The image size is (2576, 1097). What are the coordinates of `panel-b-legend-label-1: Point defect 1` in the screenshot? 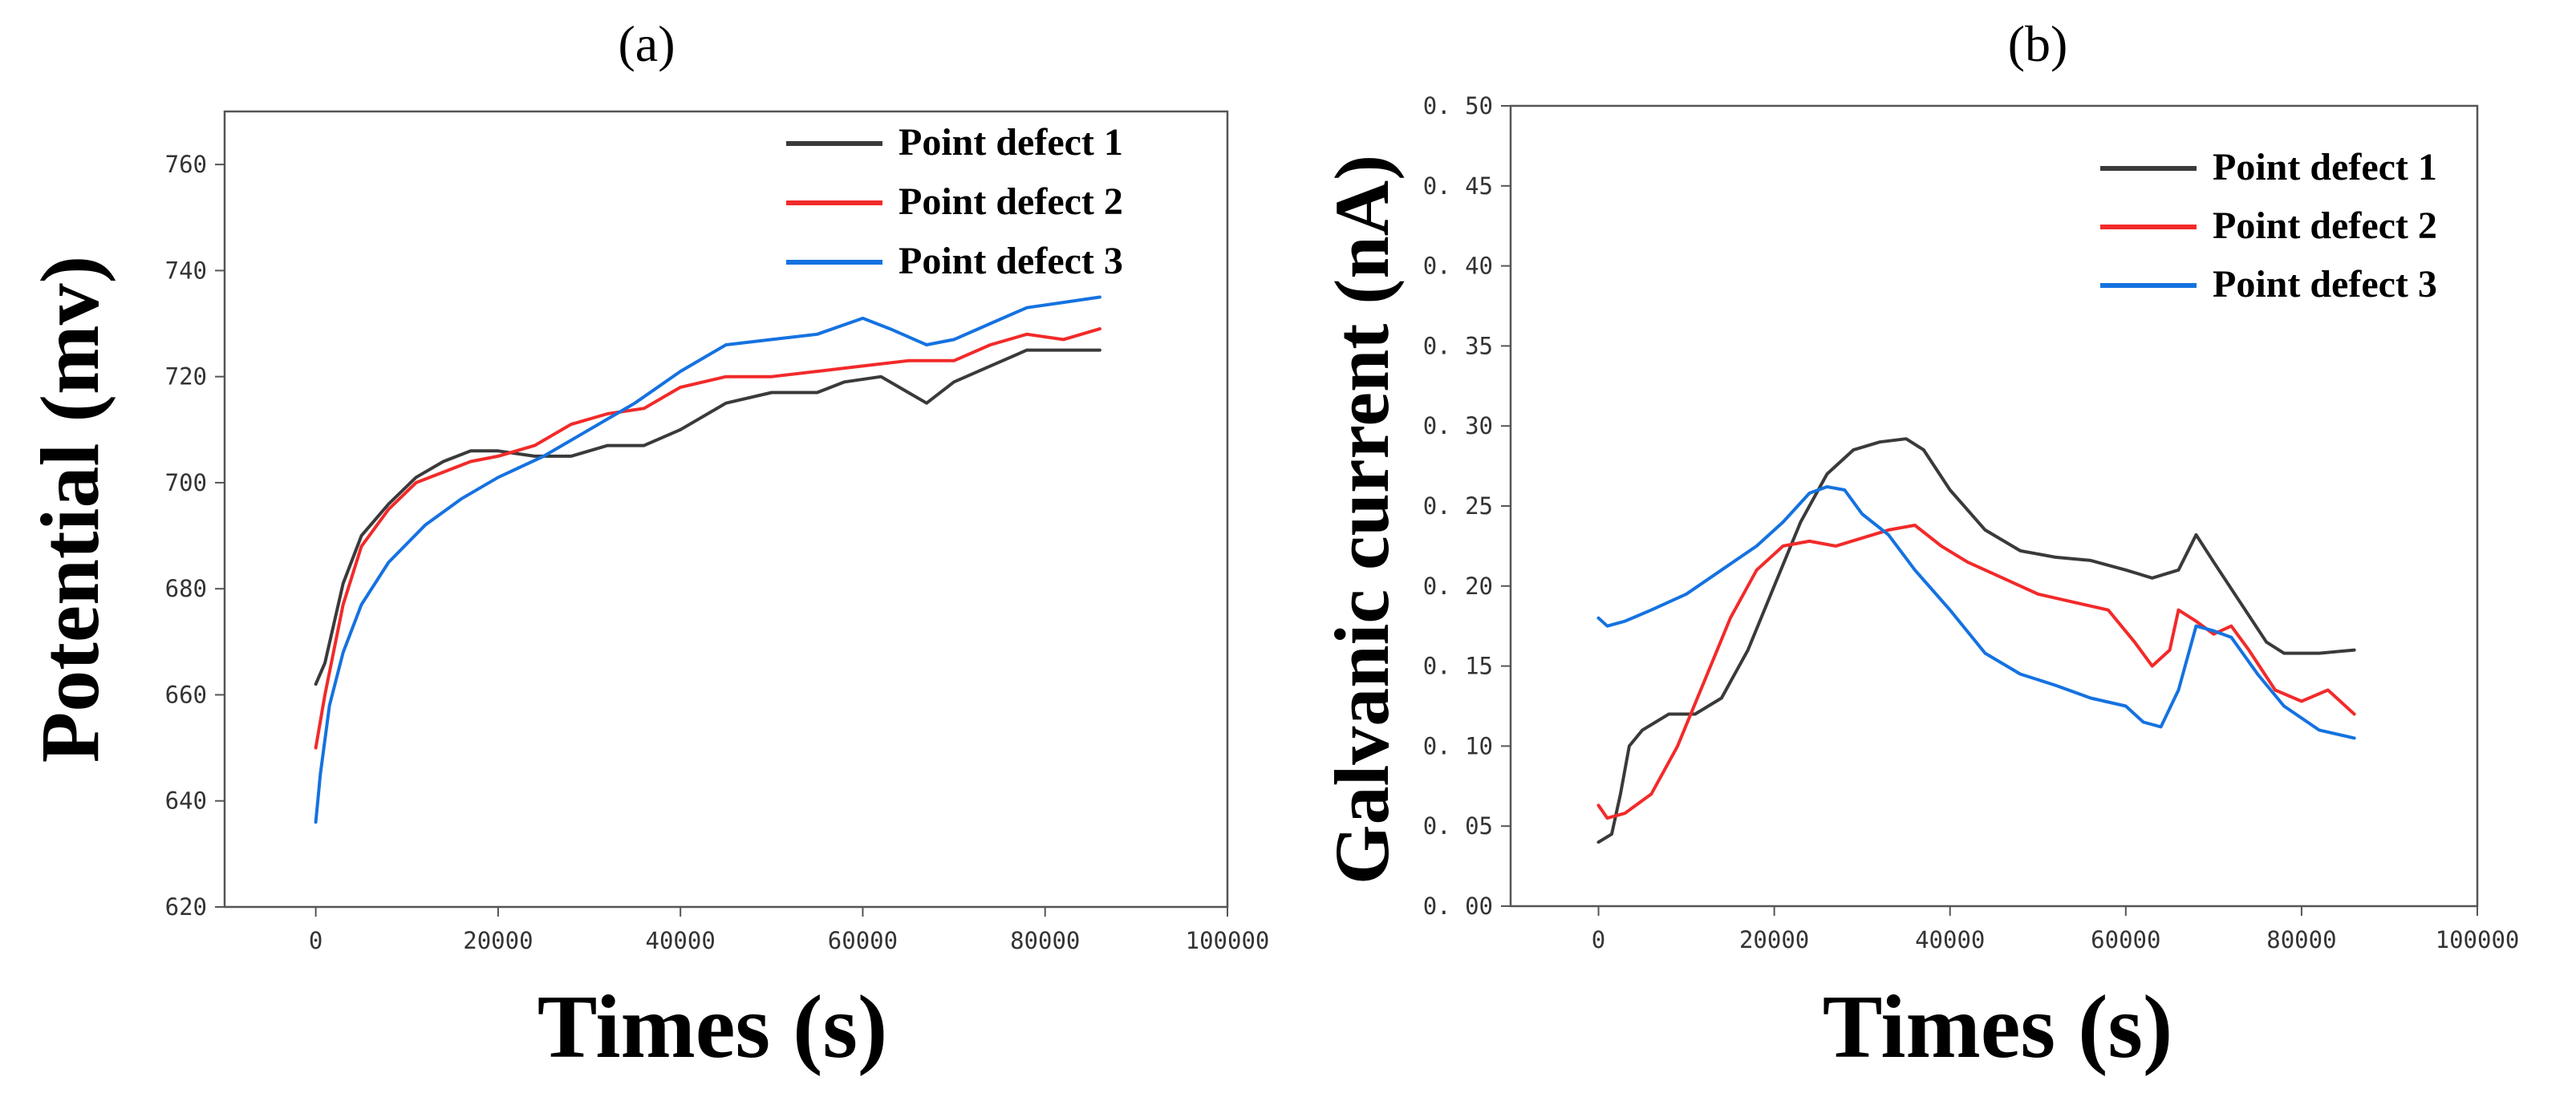 It's located at (2325, 167).